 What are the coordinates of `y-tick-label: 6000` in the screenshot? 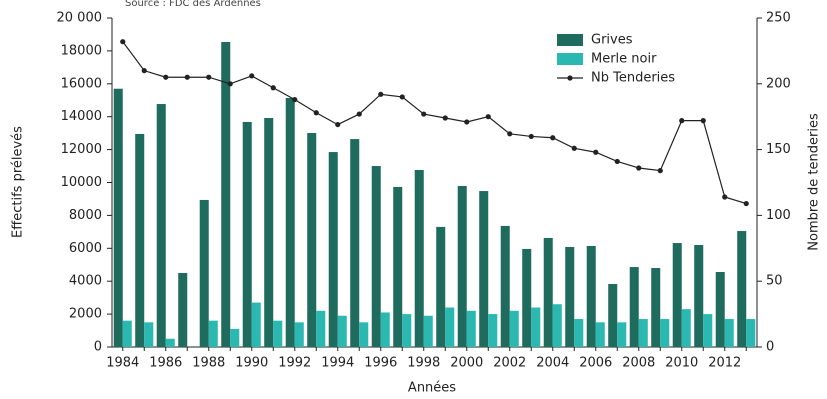 It's located at (85, 248).